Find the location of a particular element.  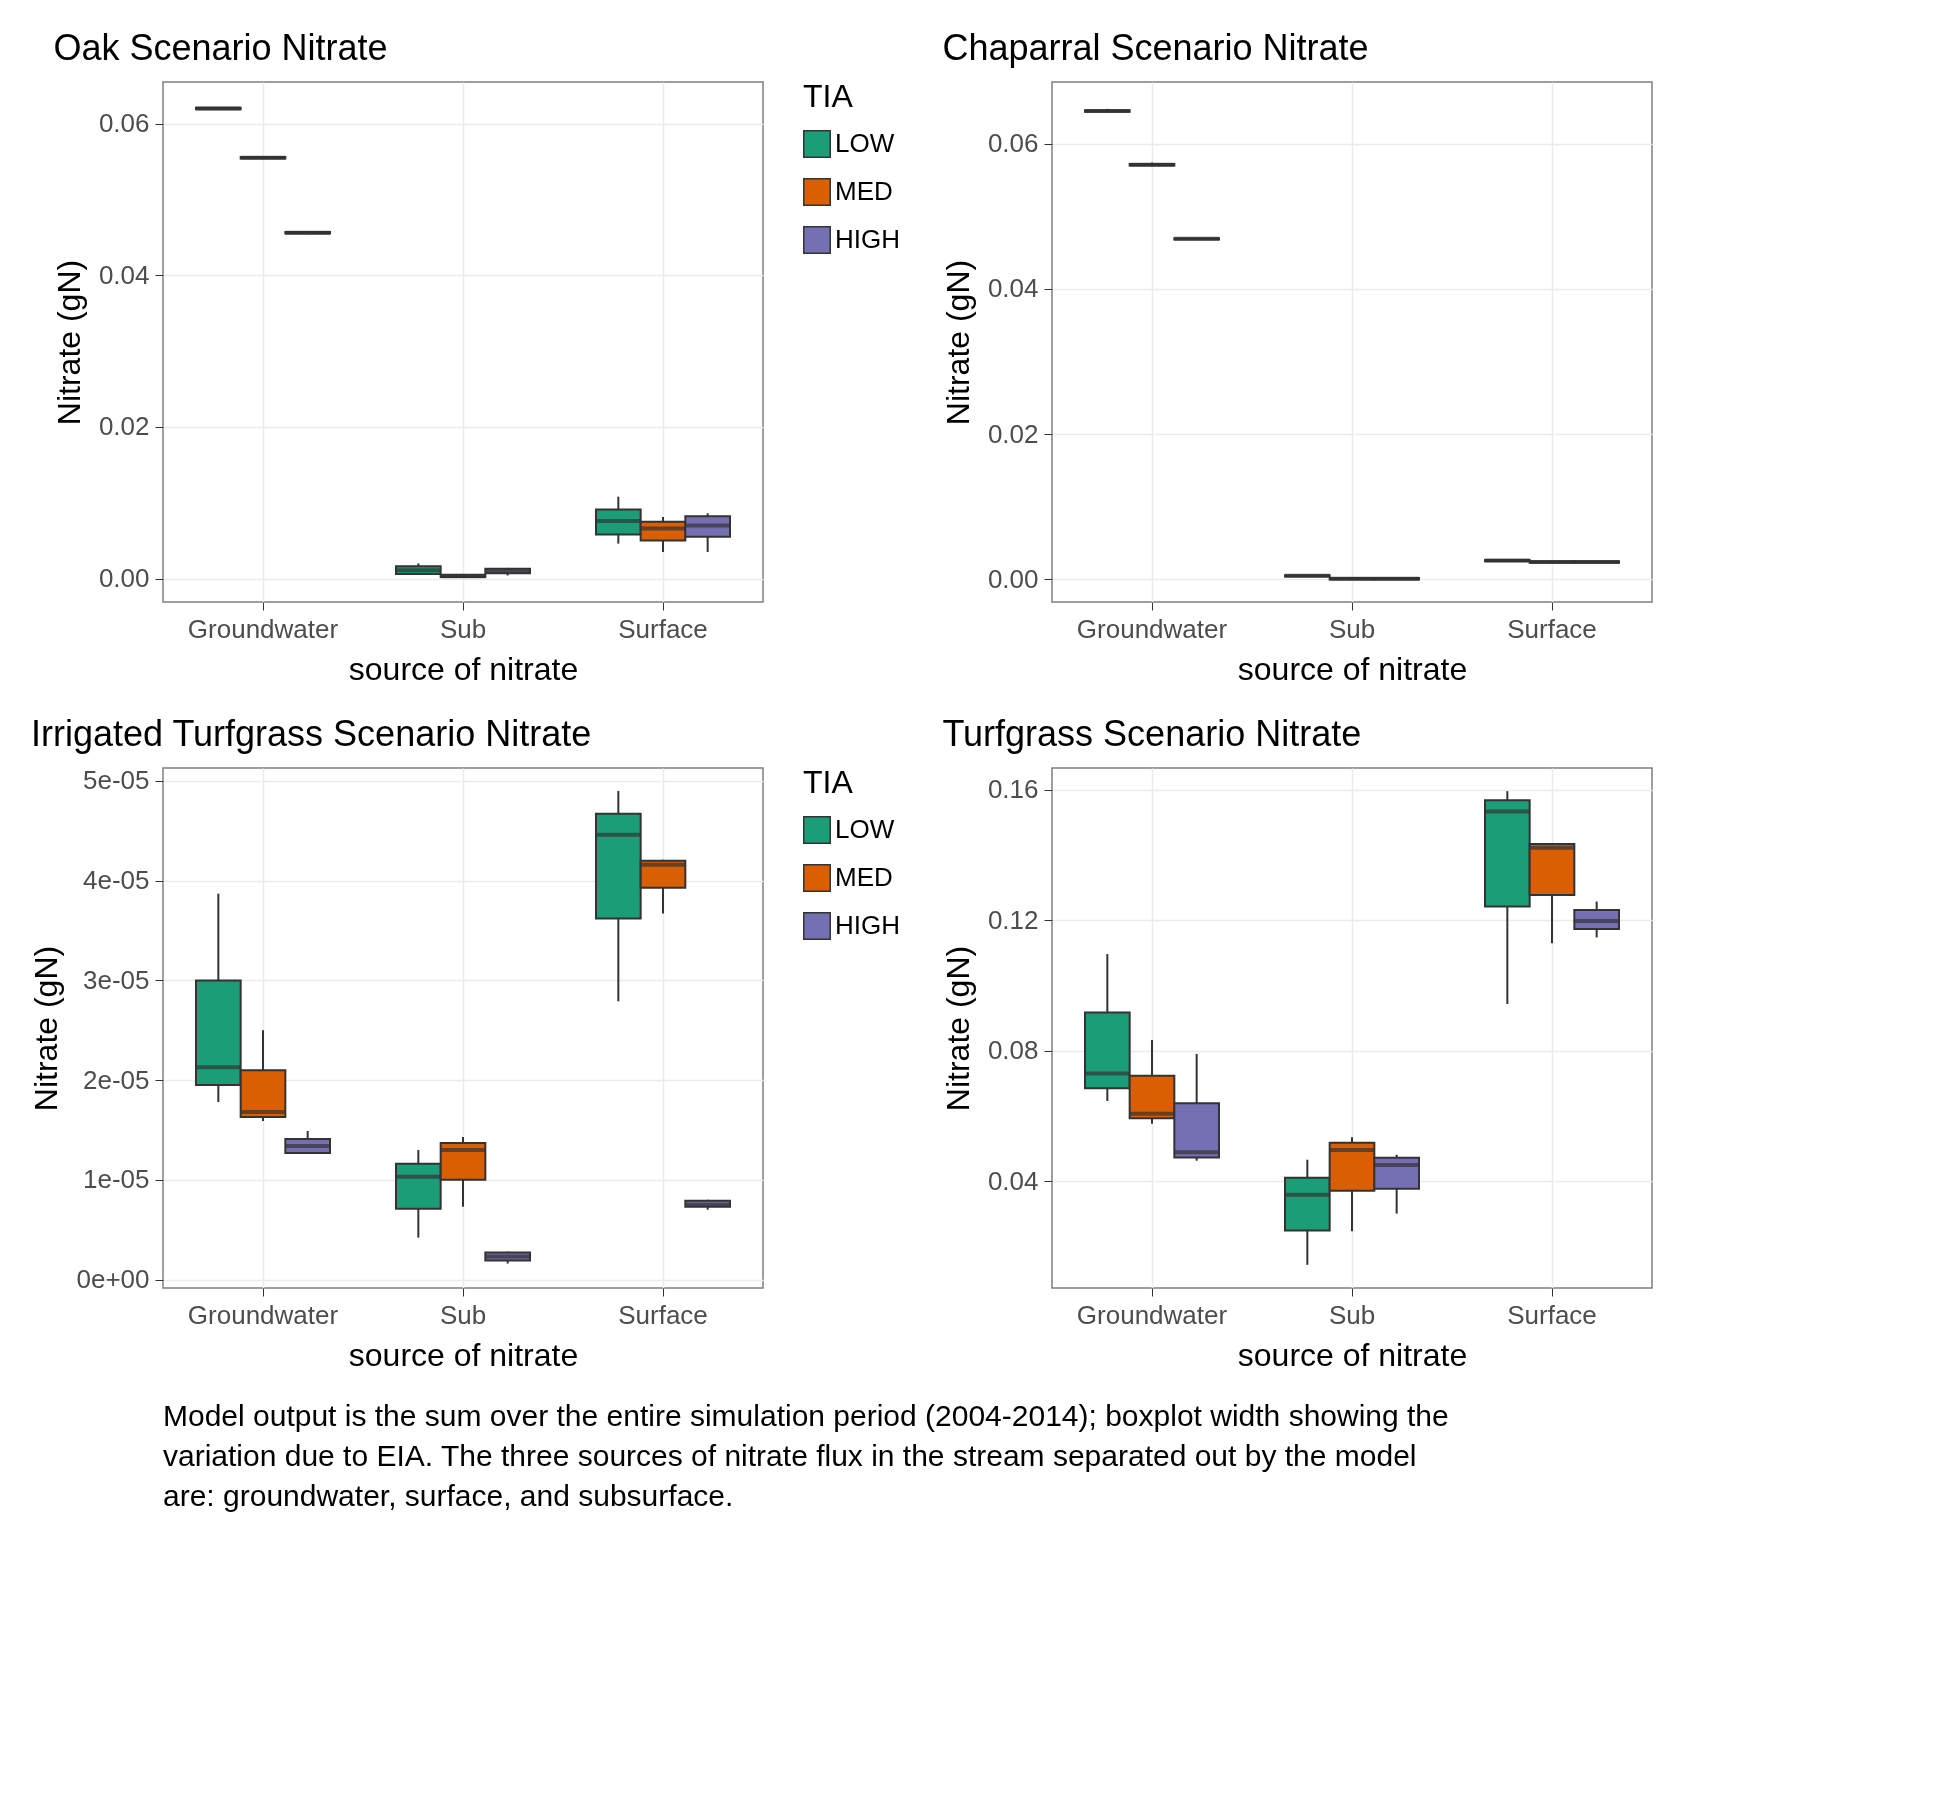

y-tick-label: 5e-05 is located at coordinates (116, 780).